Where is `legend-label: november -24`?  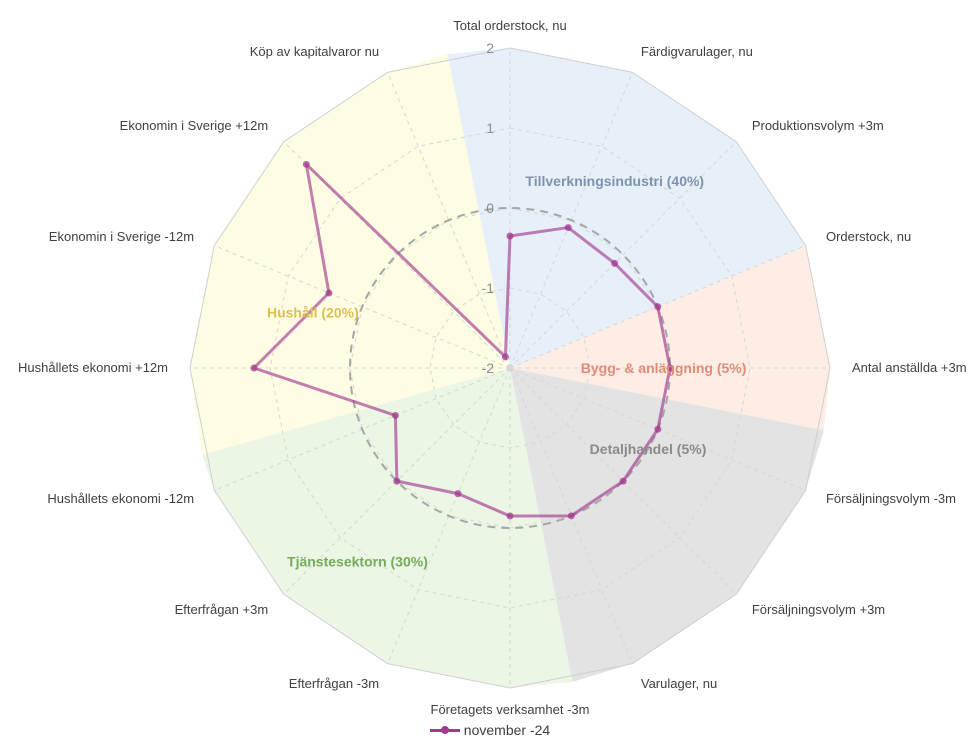 legend-label: november -24 is located at coordinates (507, 730).